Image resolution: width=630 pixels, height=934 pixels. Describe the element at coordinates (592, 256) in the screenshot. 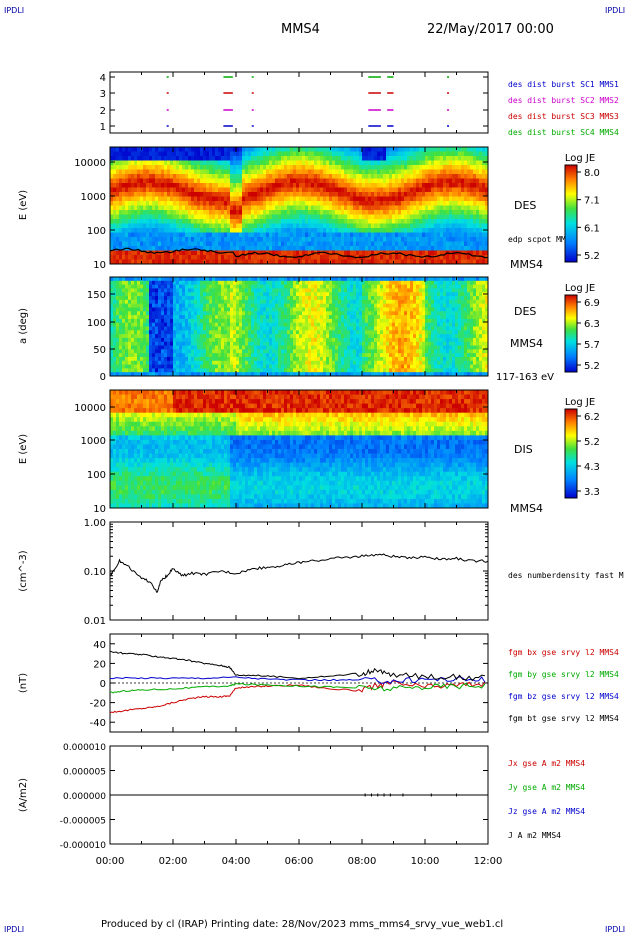

I see `des-energy-panel-colorbar-label: 5.2` at that location.